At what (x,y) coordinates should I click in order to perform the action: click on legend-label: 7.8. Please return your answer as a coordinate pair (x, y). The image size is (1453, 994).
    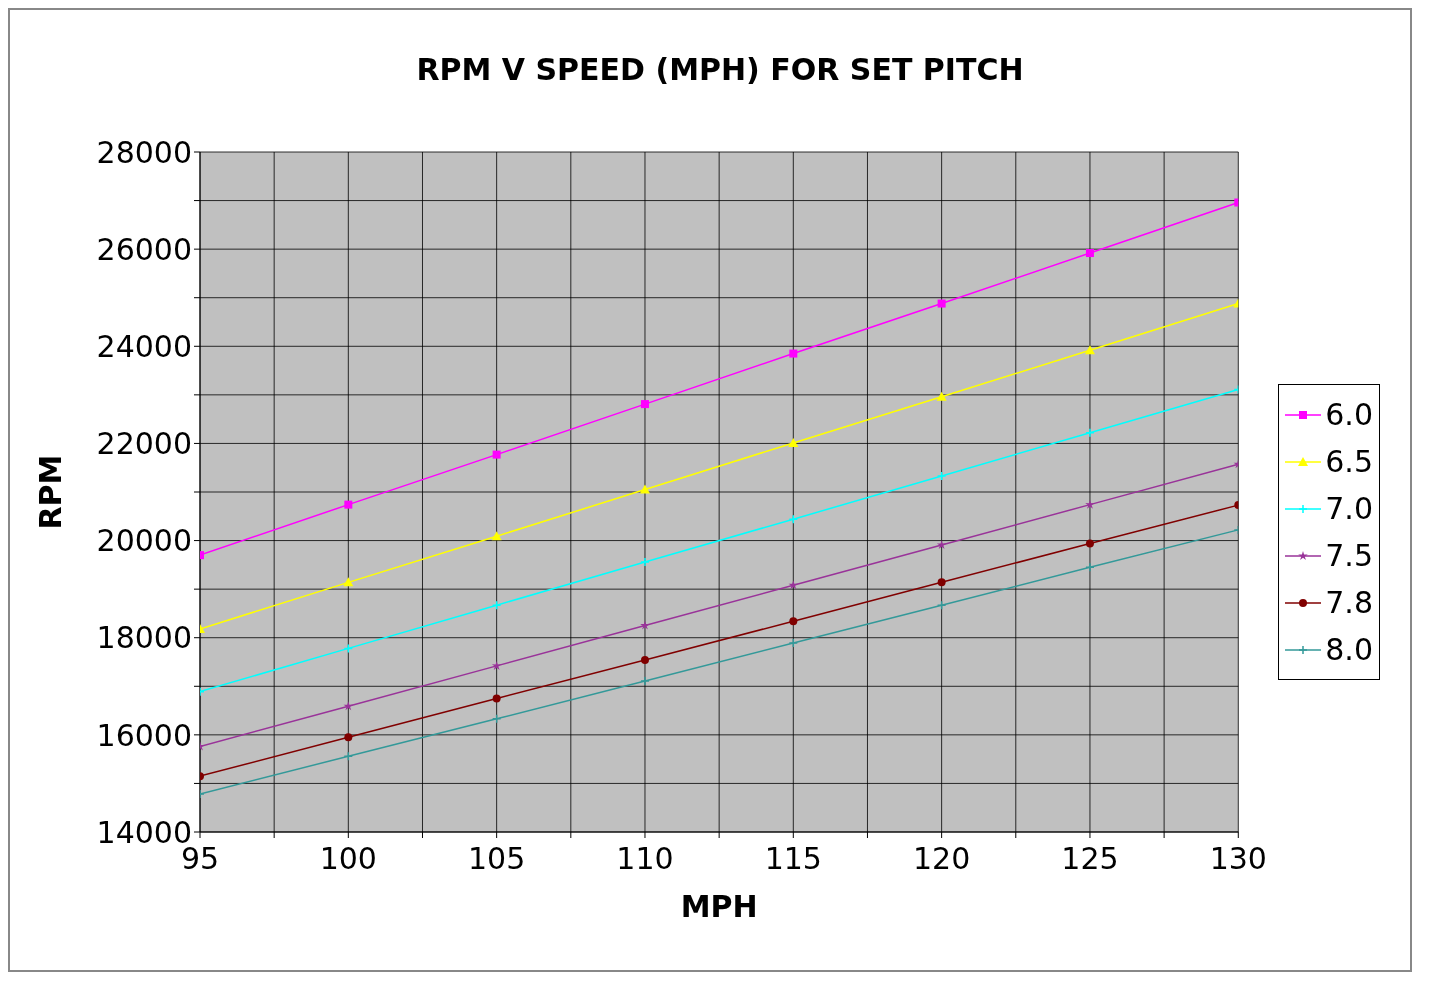
    Looking at the image, I should click on (1349, 602).